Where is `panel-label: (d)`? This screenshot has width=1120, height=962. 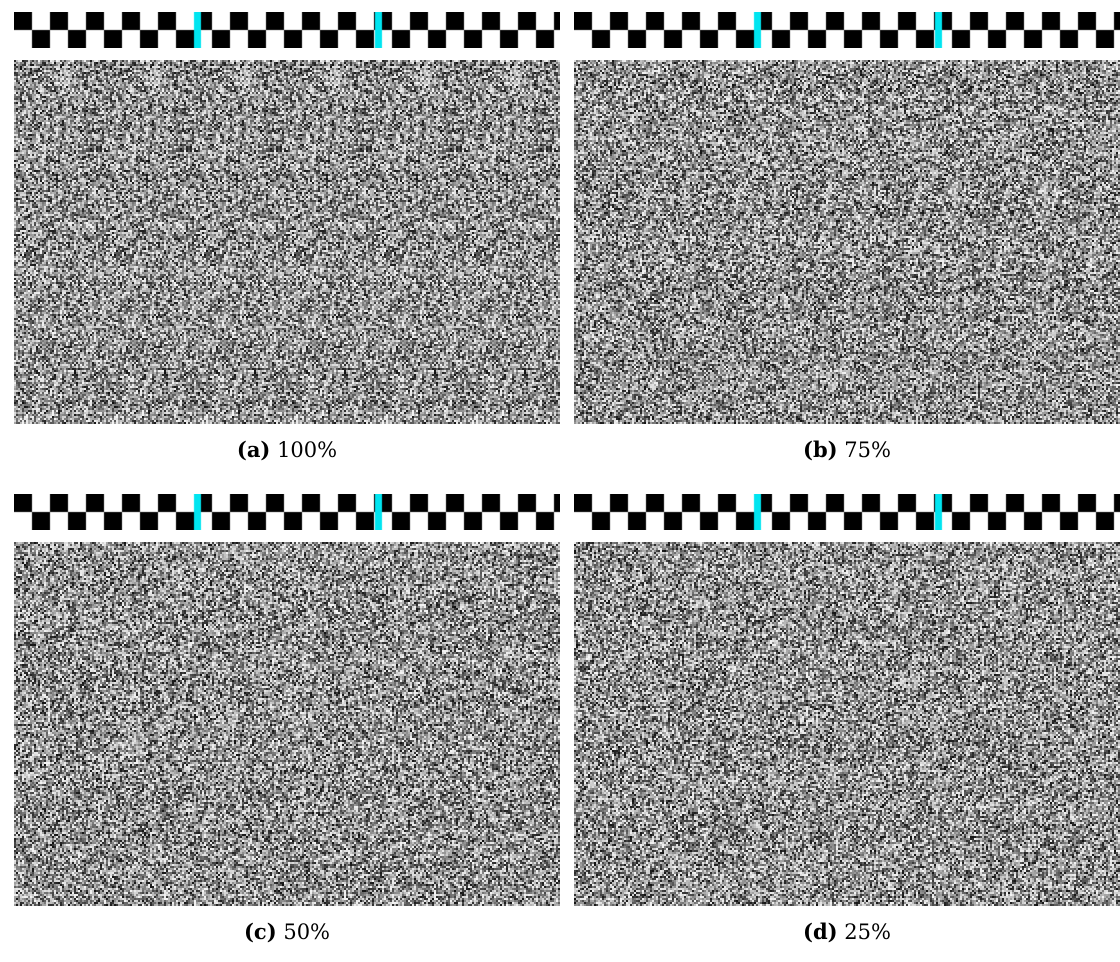
panel-label: (d) is located at coordinates (820, 931).